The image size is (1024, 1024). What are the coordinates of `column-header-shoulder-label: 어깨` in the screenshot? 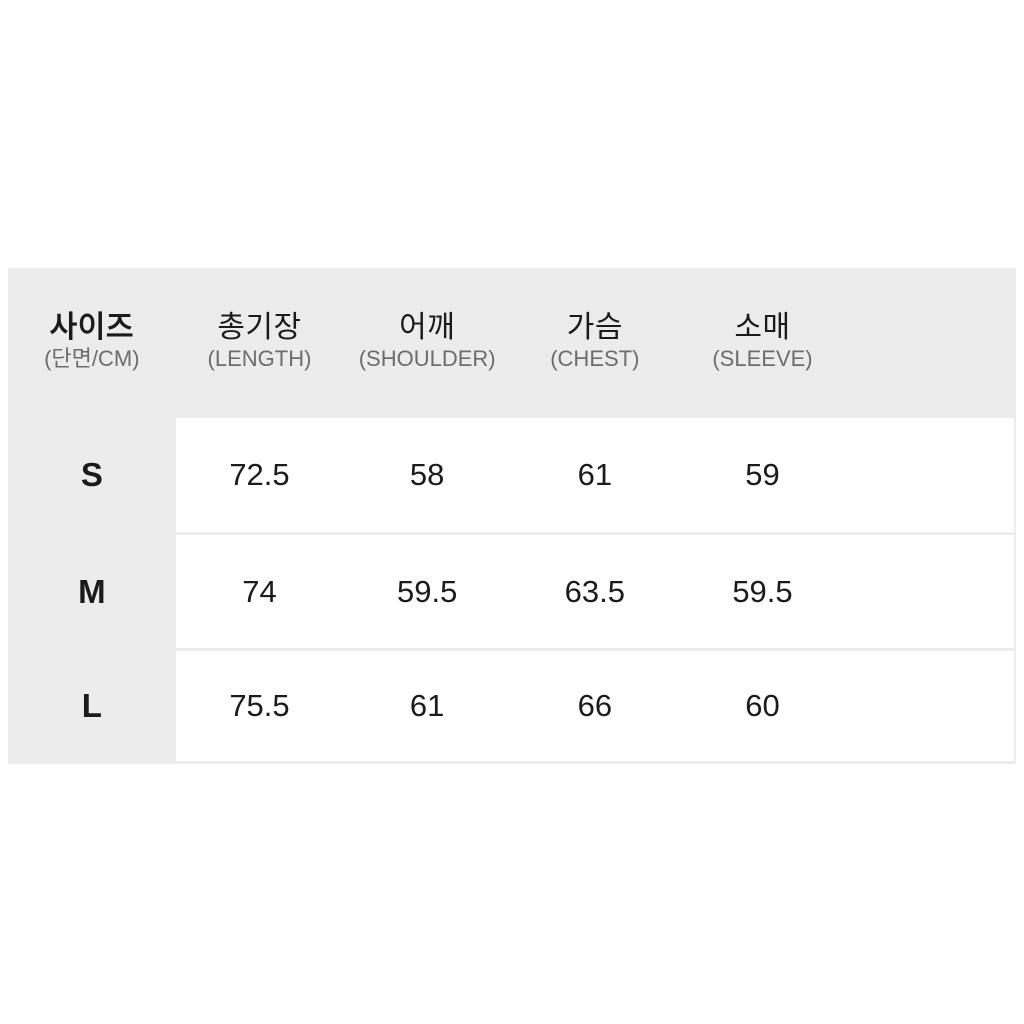 It's located at (427, 328).